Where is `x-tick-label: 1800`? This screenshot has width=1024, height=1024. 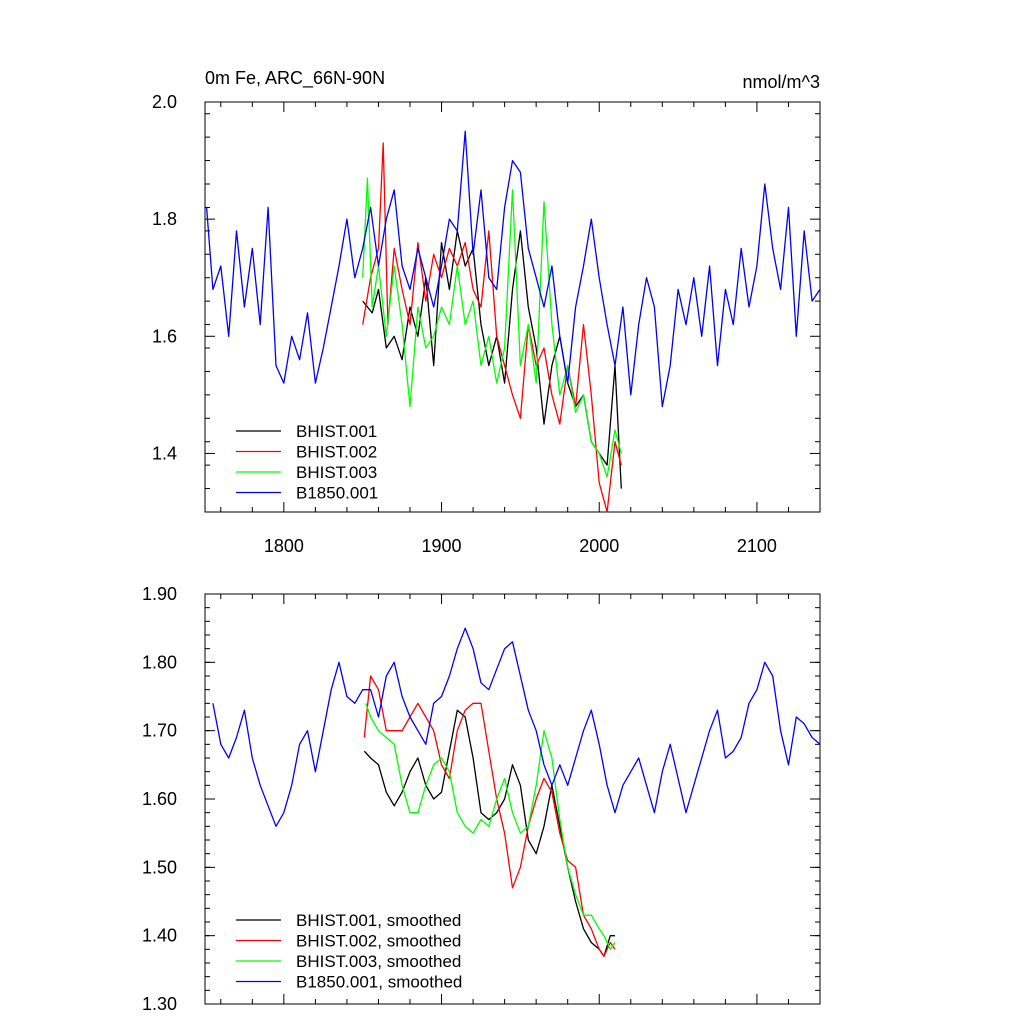
x-tick-label: 1800 is located at coordinates (284, 546).